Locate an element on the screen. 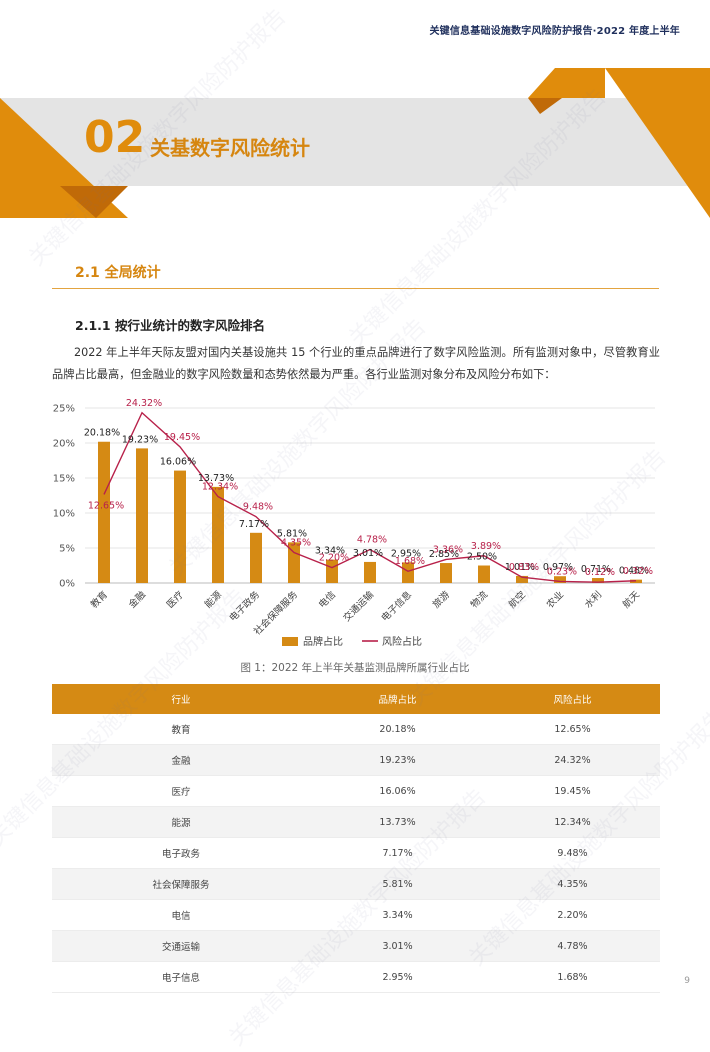  table-row: 电子政务 7.17% 9.48% is located at coordinates (356, 853).